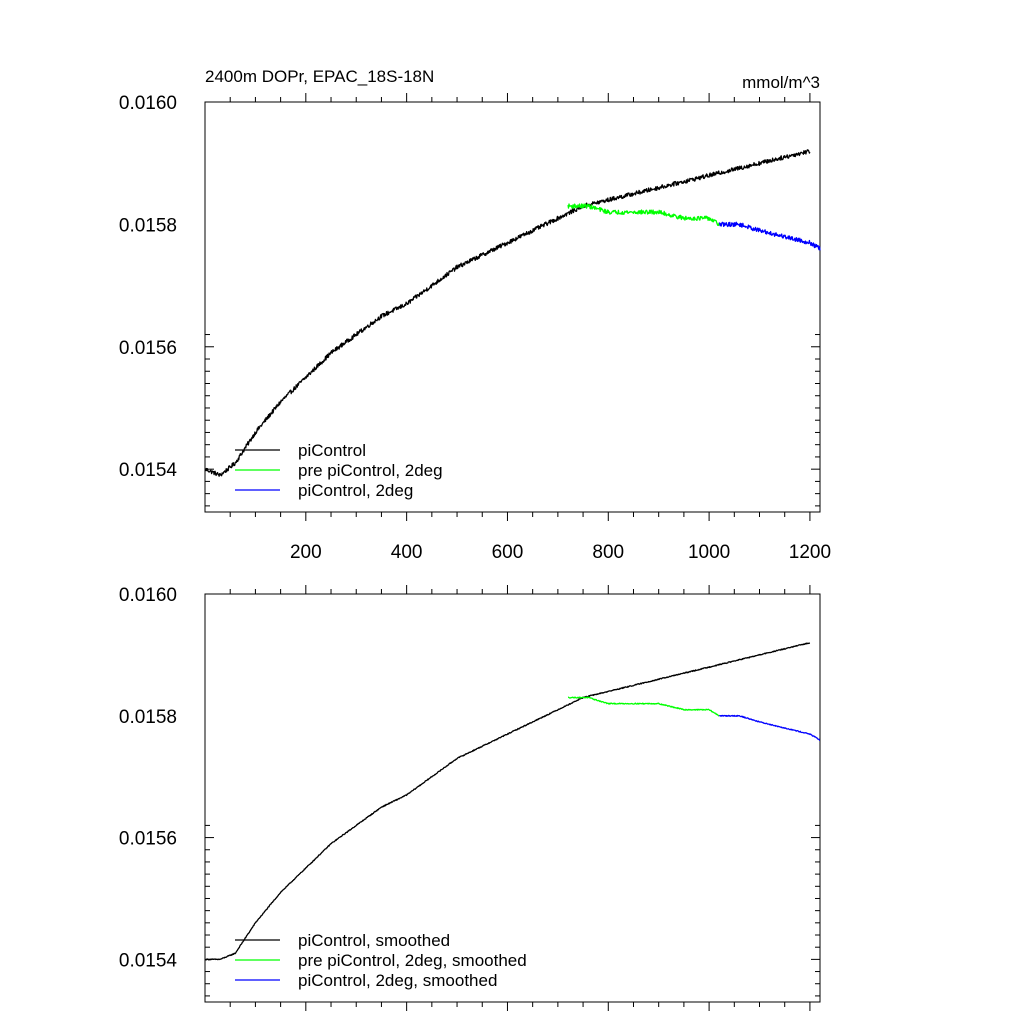 The width and height of the screenshot is (1024, 1024). I want to click on x-tick-label: 1000, so click(709, 552).